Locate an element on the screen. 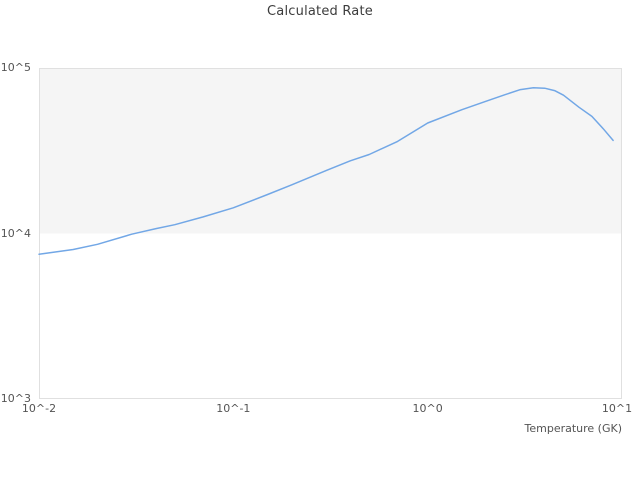 This screenshot has height=480, width=640. chart-title: Calculated Rate is located at coordinates (320, 11).